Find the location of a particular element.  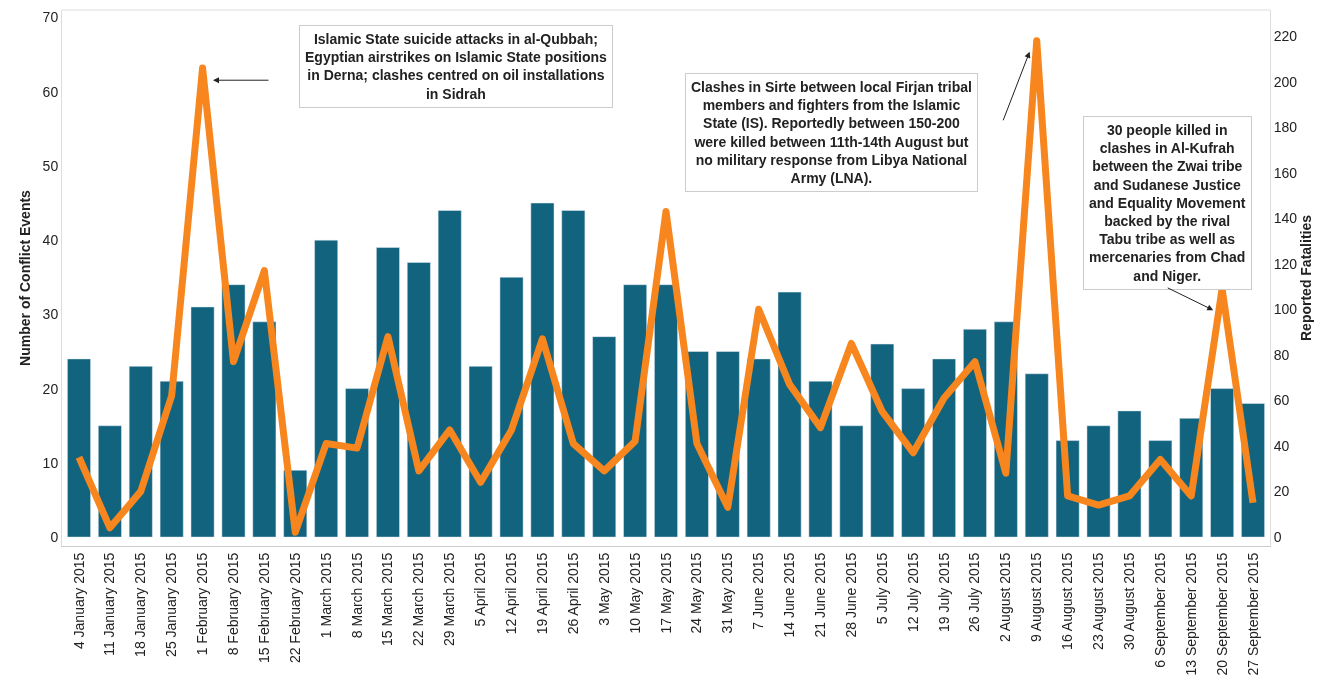

x-tick-label: 5 April 2015 is located at coordinates (480, 589).